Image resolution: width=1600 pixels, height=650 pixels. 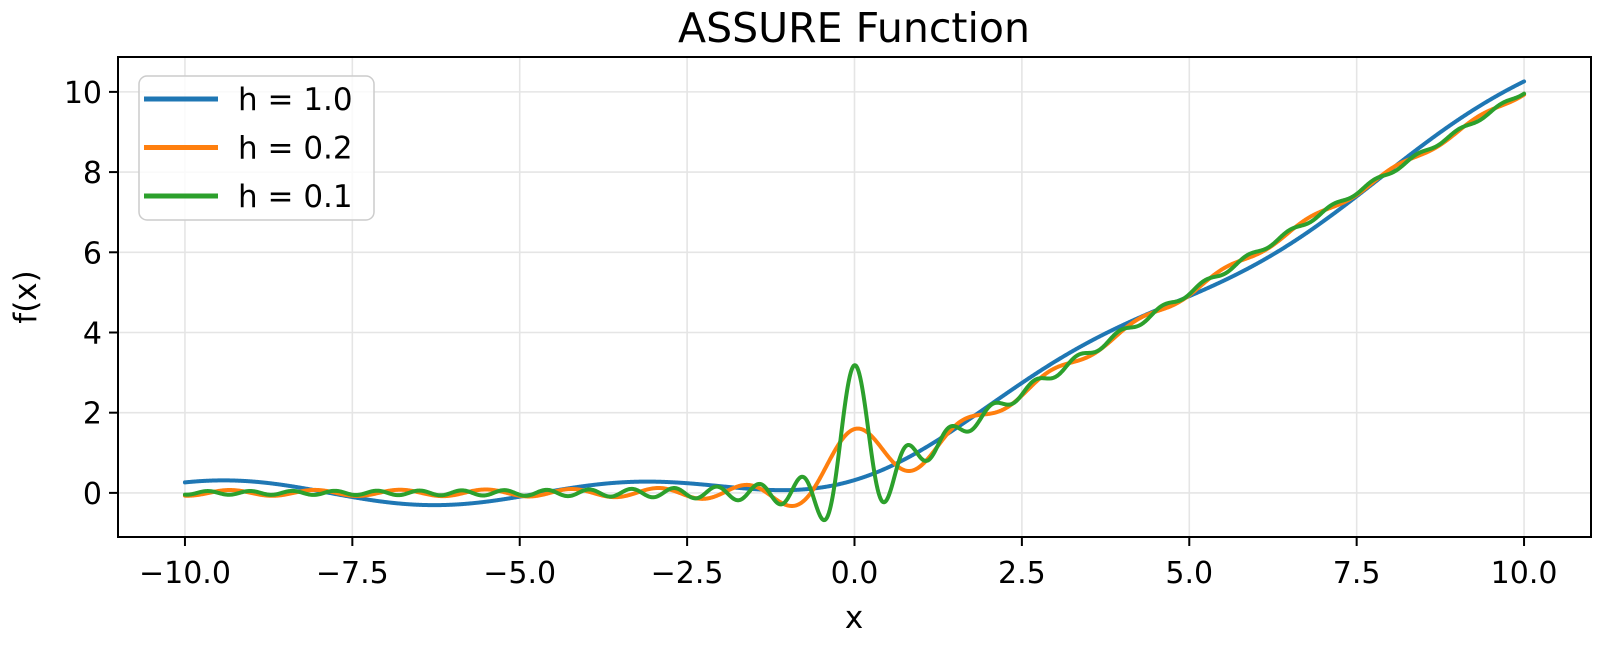 I want to click on x-tick-label: 7.5, so click(x=1357, y=573).